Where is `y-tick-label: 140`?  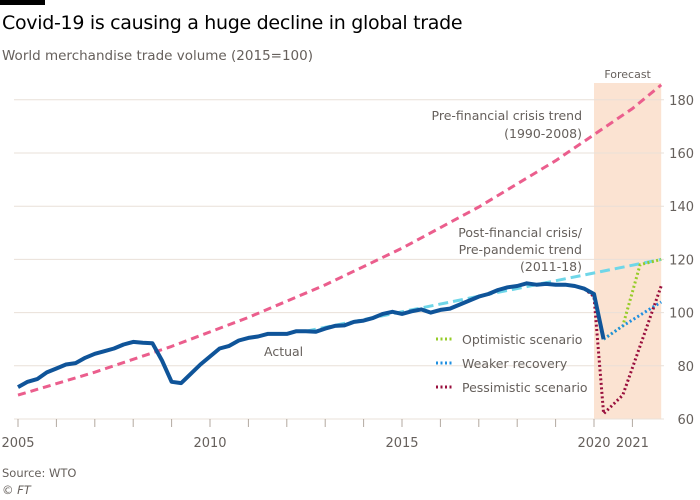 y-tick-label: 140 is located at coordinates (681, 207).